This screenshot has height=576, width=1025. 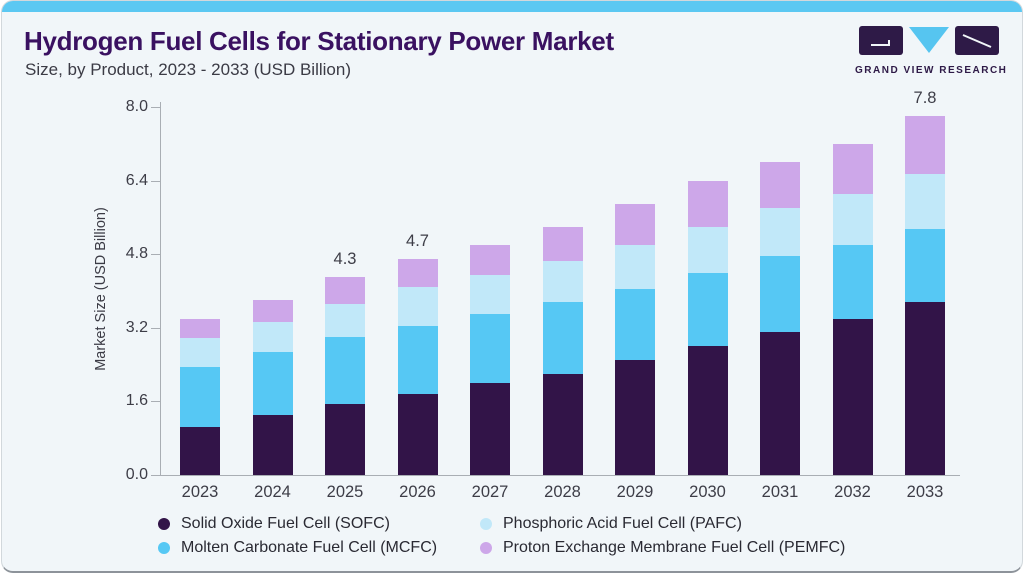 I want to click on x-axis-line, so click(x=560, y=475).